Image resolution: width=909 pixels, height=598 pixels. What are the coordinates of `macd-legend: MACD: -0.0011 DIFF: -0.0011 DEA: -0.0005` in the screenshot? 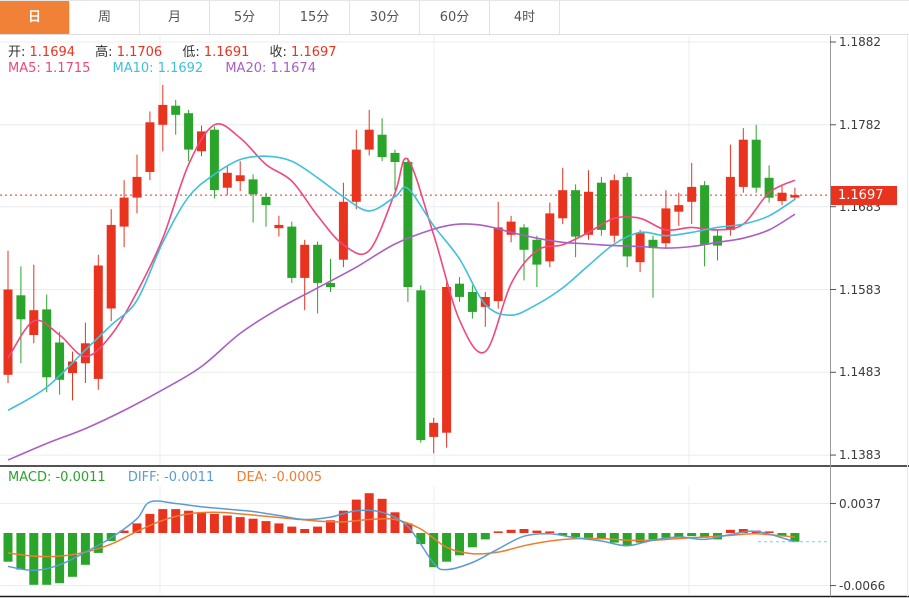 It's located at (165, 477).